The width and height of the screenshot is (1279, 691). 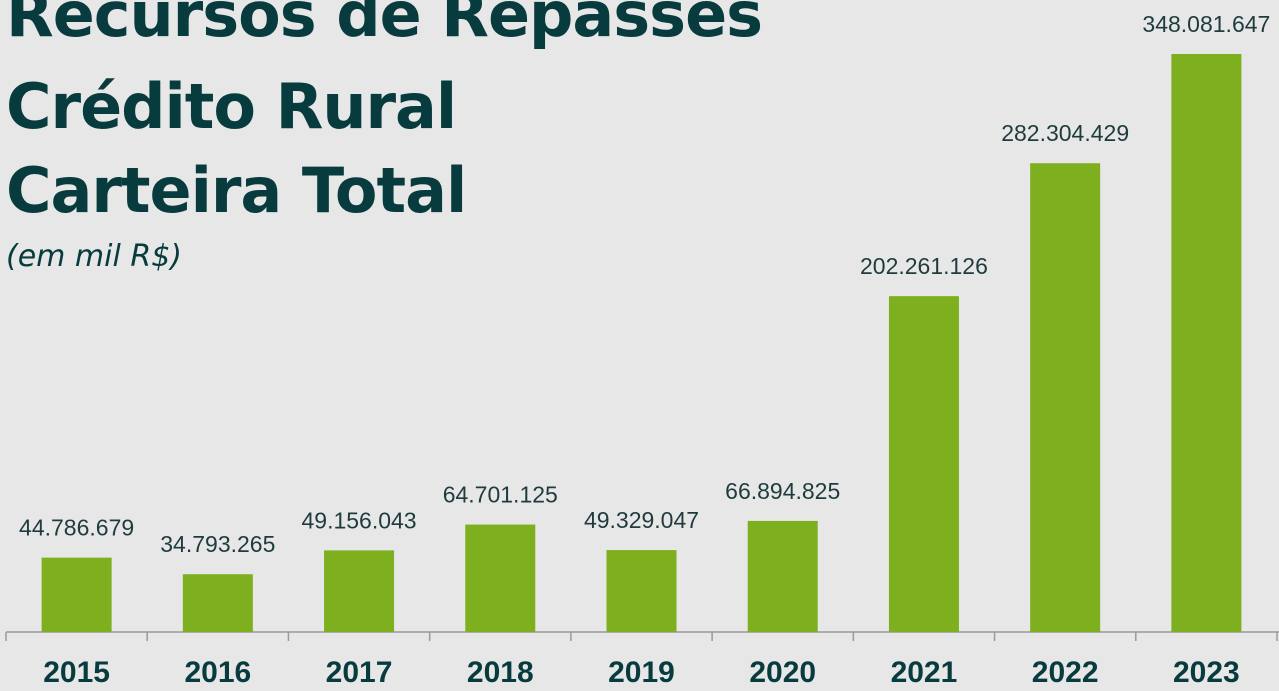 What do you see at coordinates (1065, 133) in the screenshot?
I see `value-label: 282.304.429` at bounding box center [1065, 133].